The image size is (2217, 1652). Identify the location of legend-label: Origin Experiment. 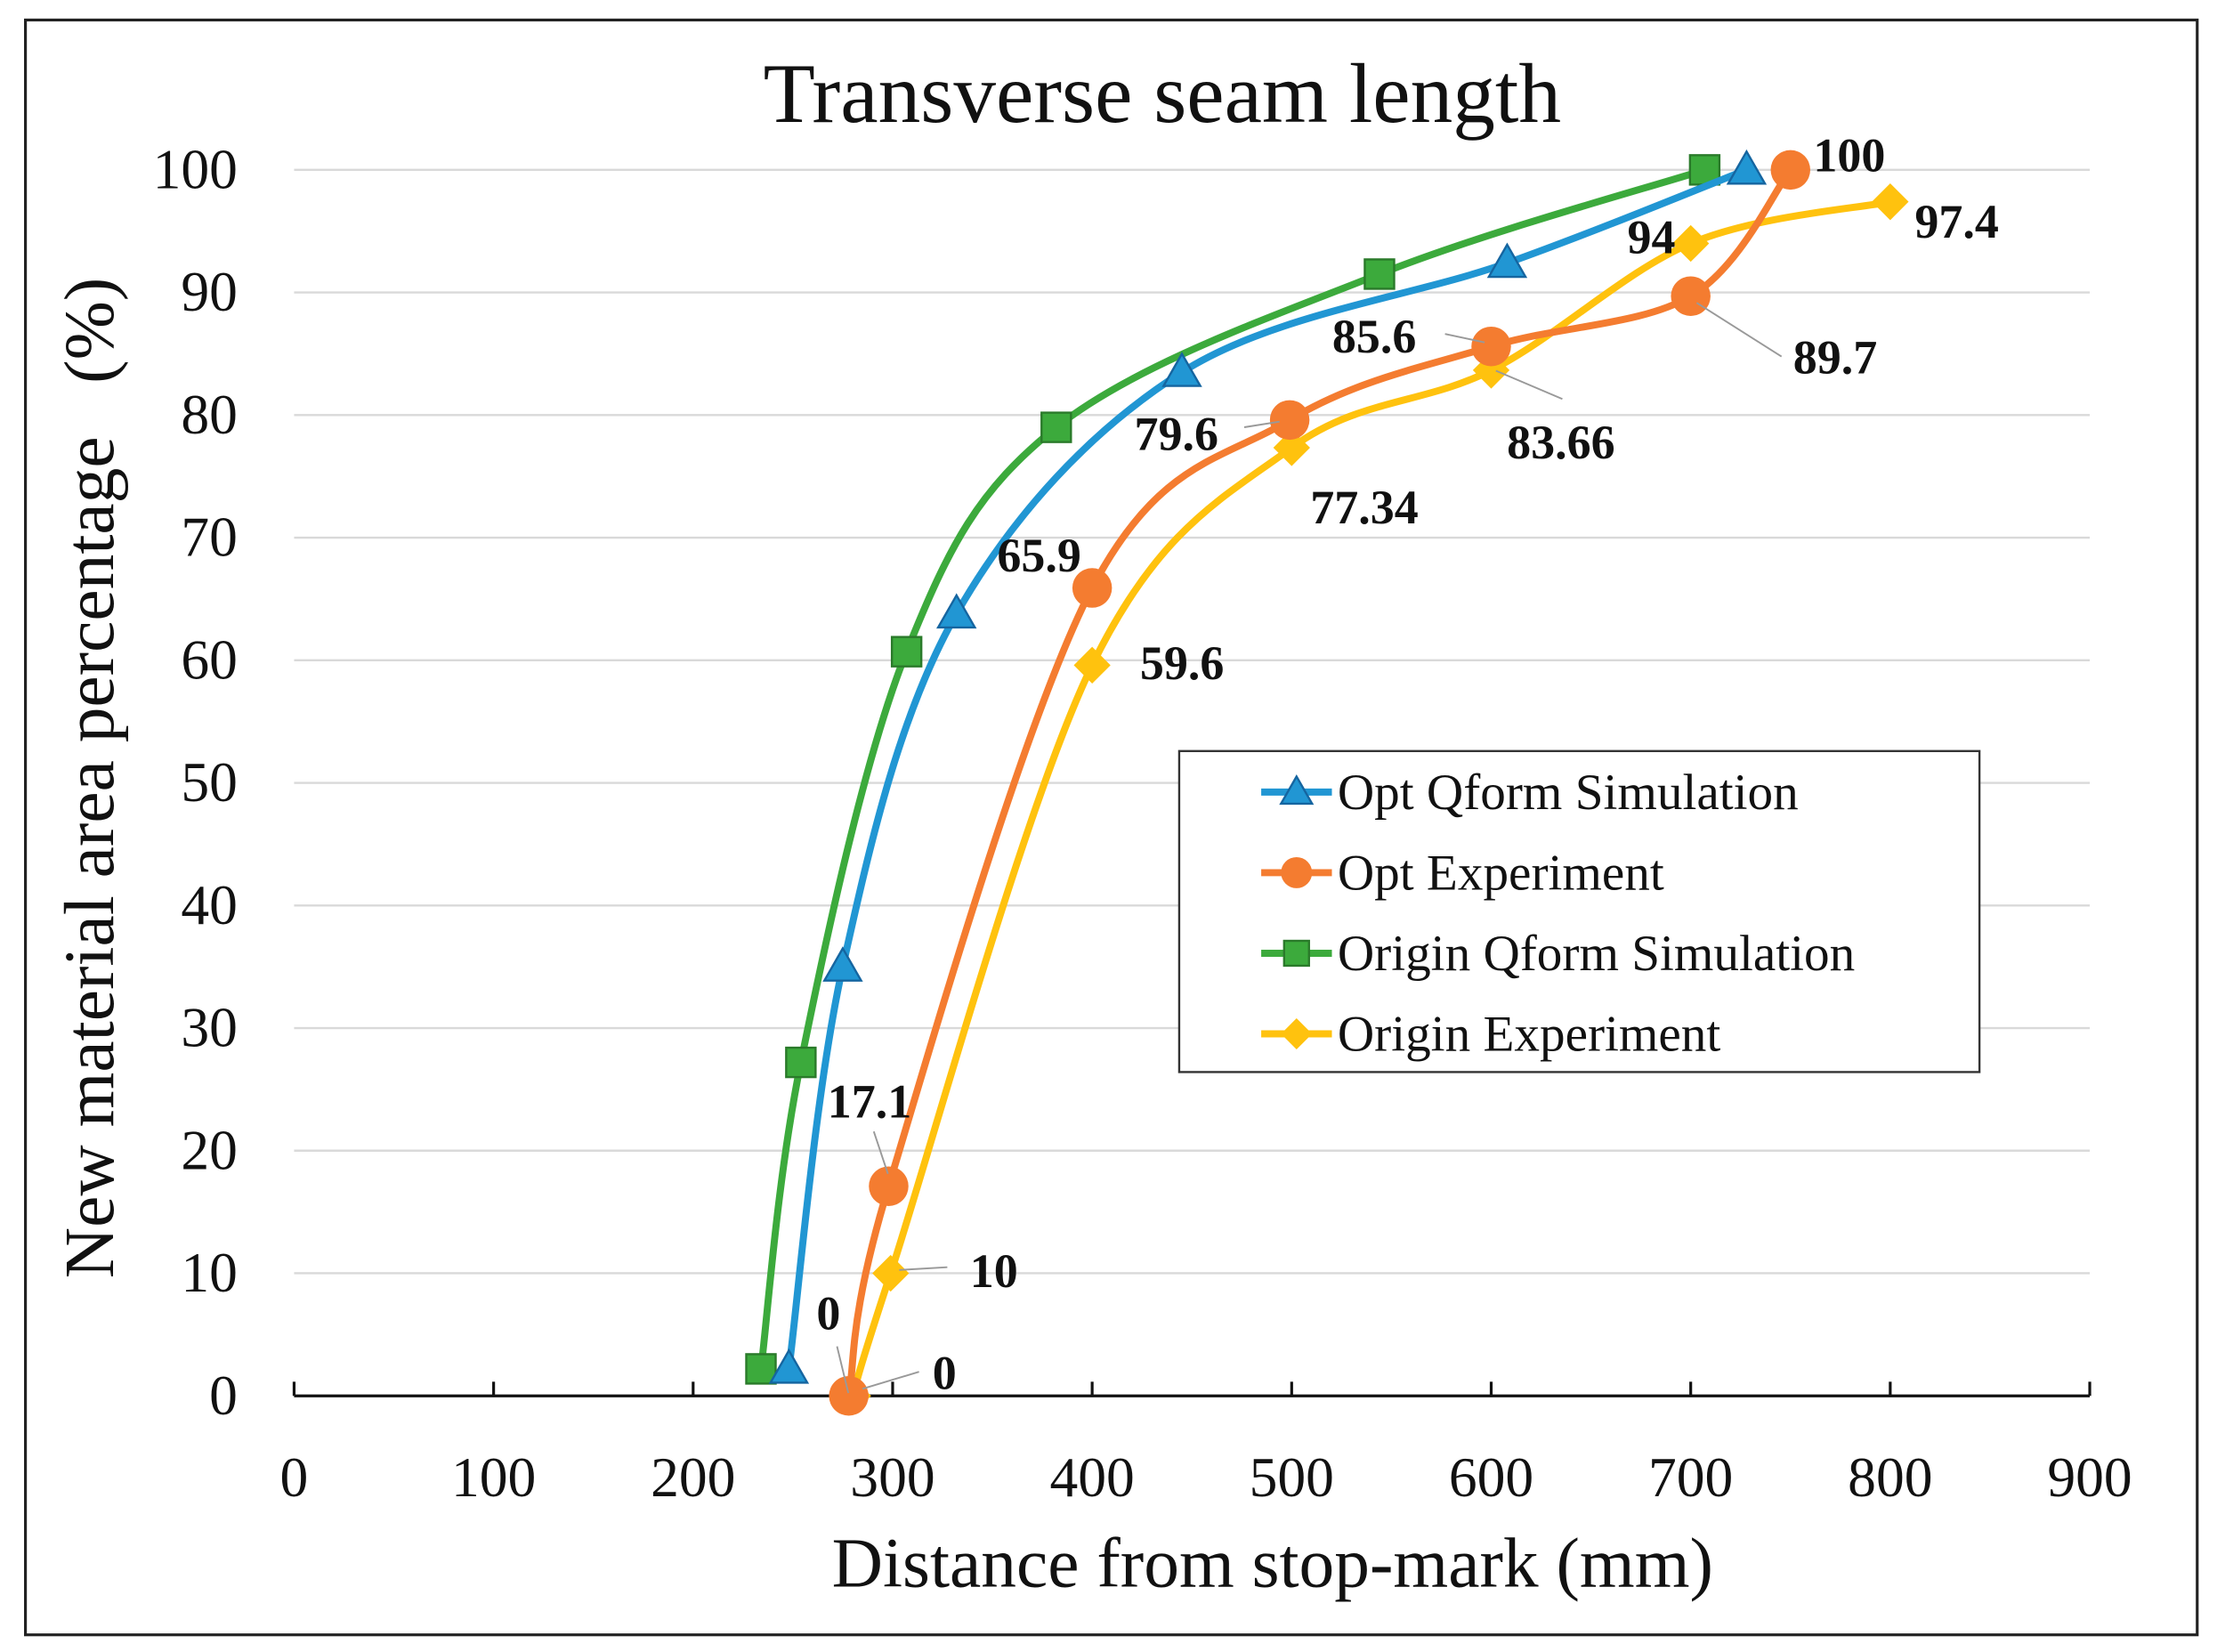
(1529, 1035).